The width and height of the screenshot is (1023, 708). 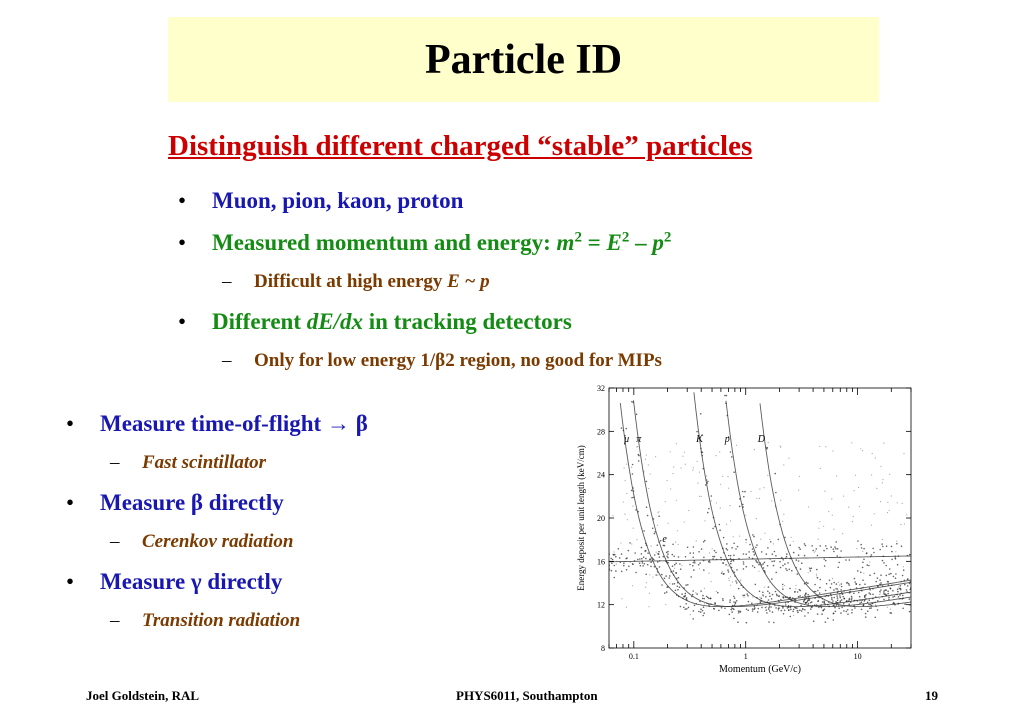 What do you see at coordinates (467, 321) in the screenshot?
I see `bullet-dedx-post: in tracking detectors` at bounding box center [467, 321].